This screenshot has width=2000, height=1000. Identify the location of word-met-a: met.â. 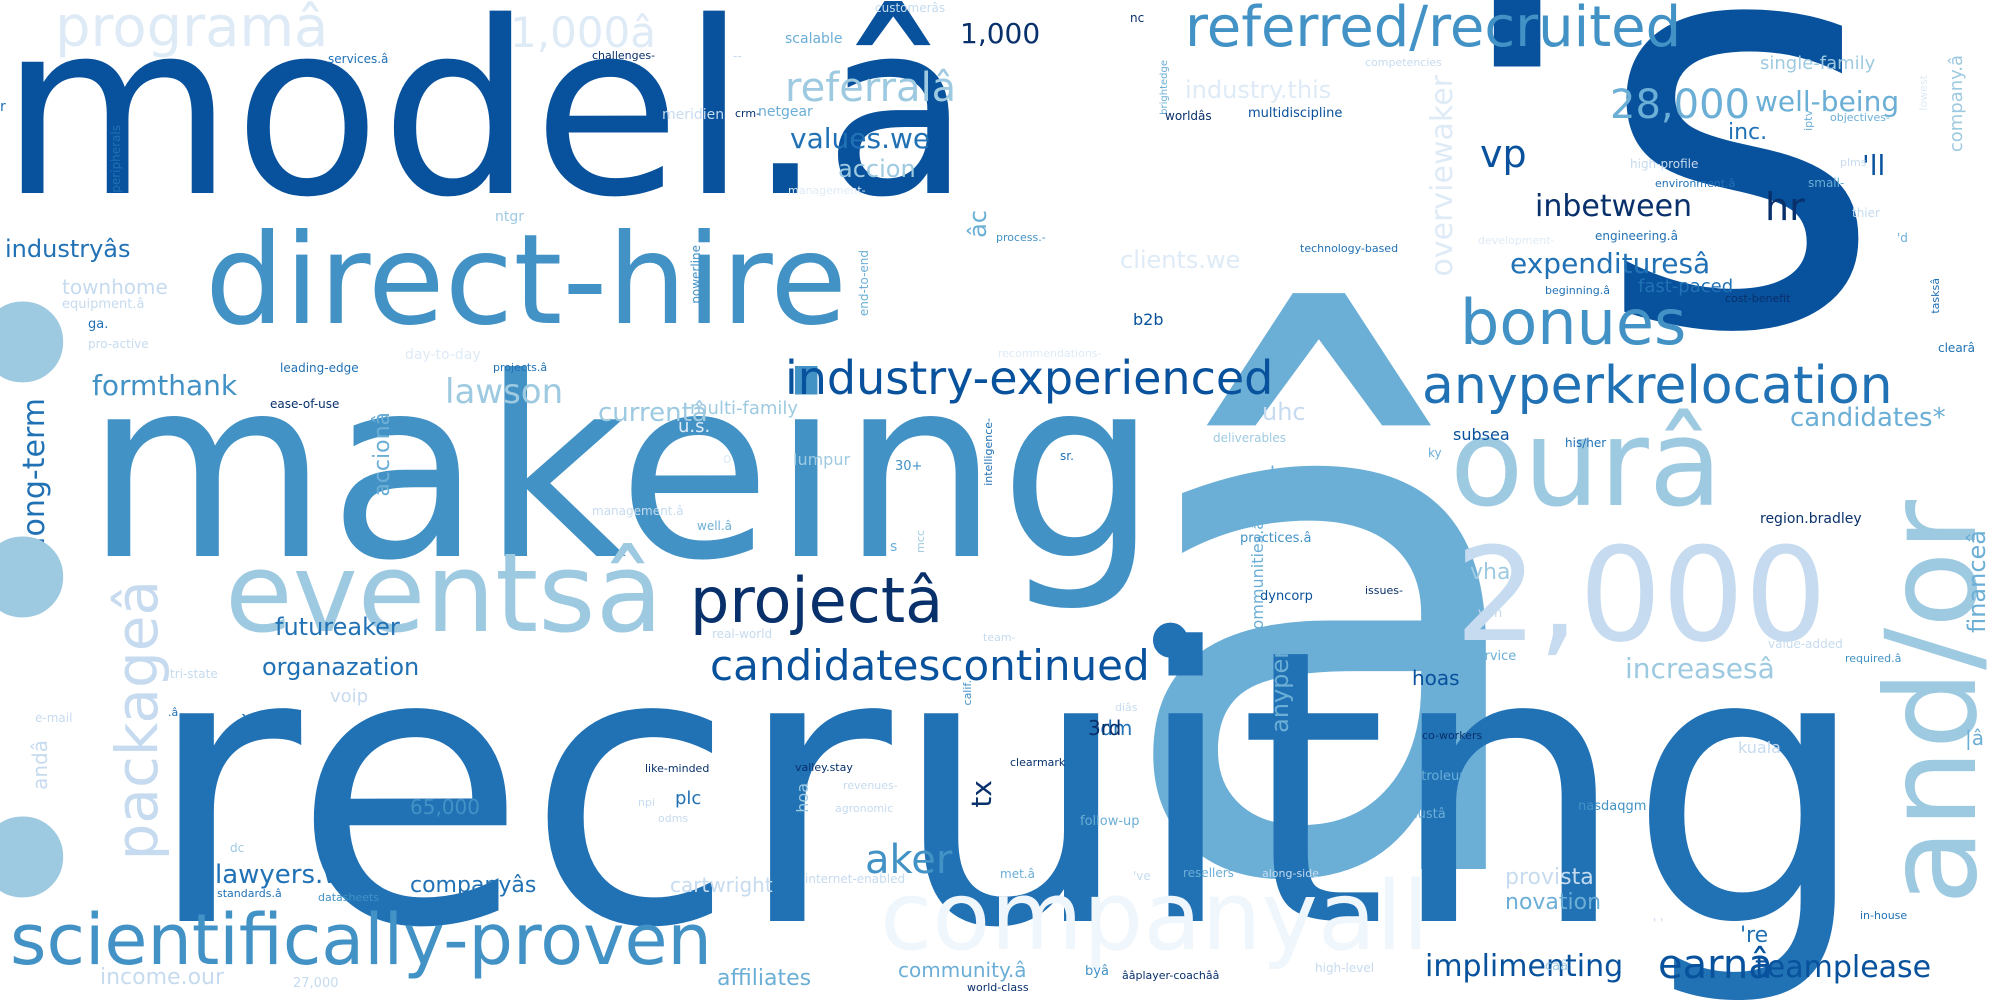
(1017, 874).